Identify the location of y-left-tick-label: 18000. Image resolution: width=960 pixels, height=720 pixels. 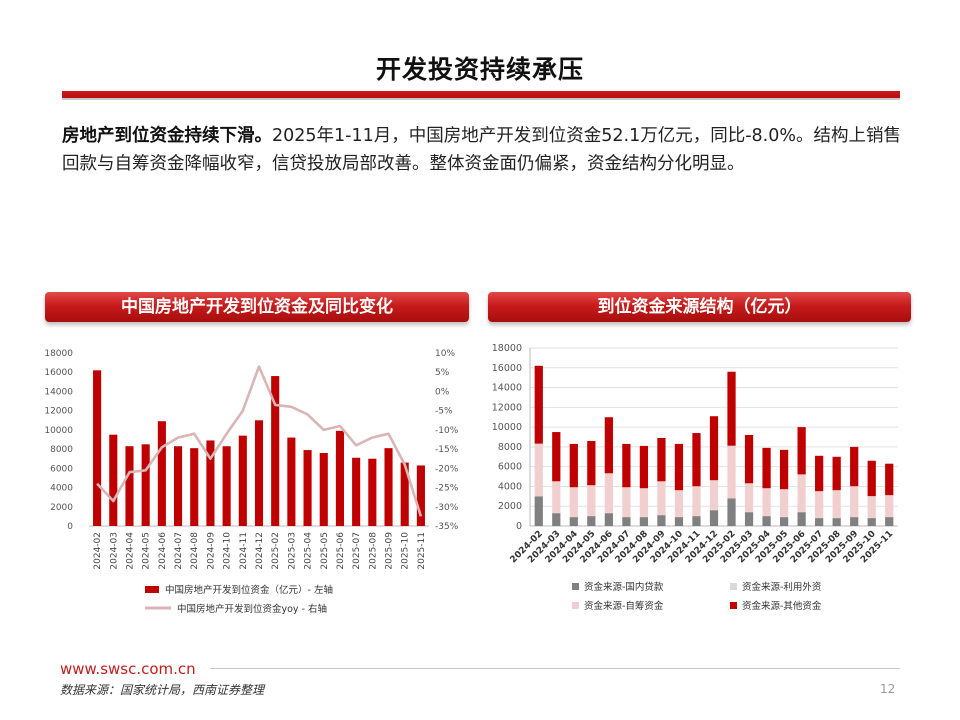
(58, 354).